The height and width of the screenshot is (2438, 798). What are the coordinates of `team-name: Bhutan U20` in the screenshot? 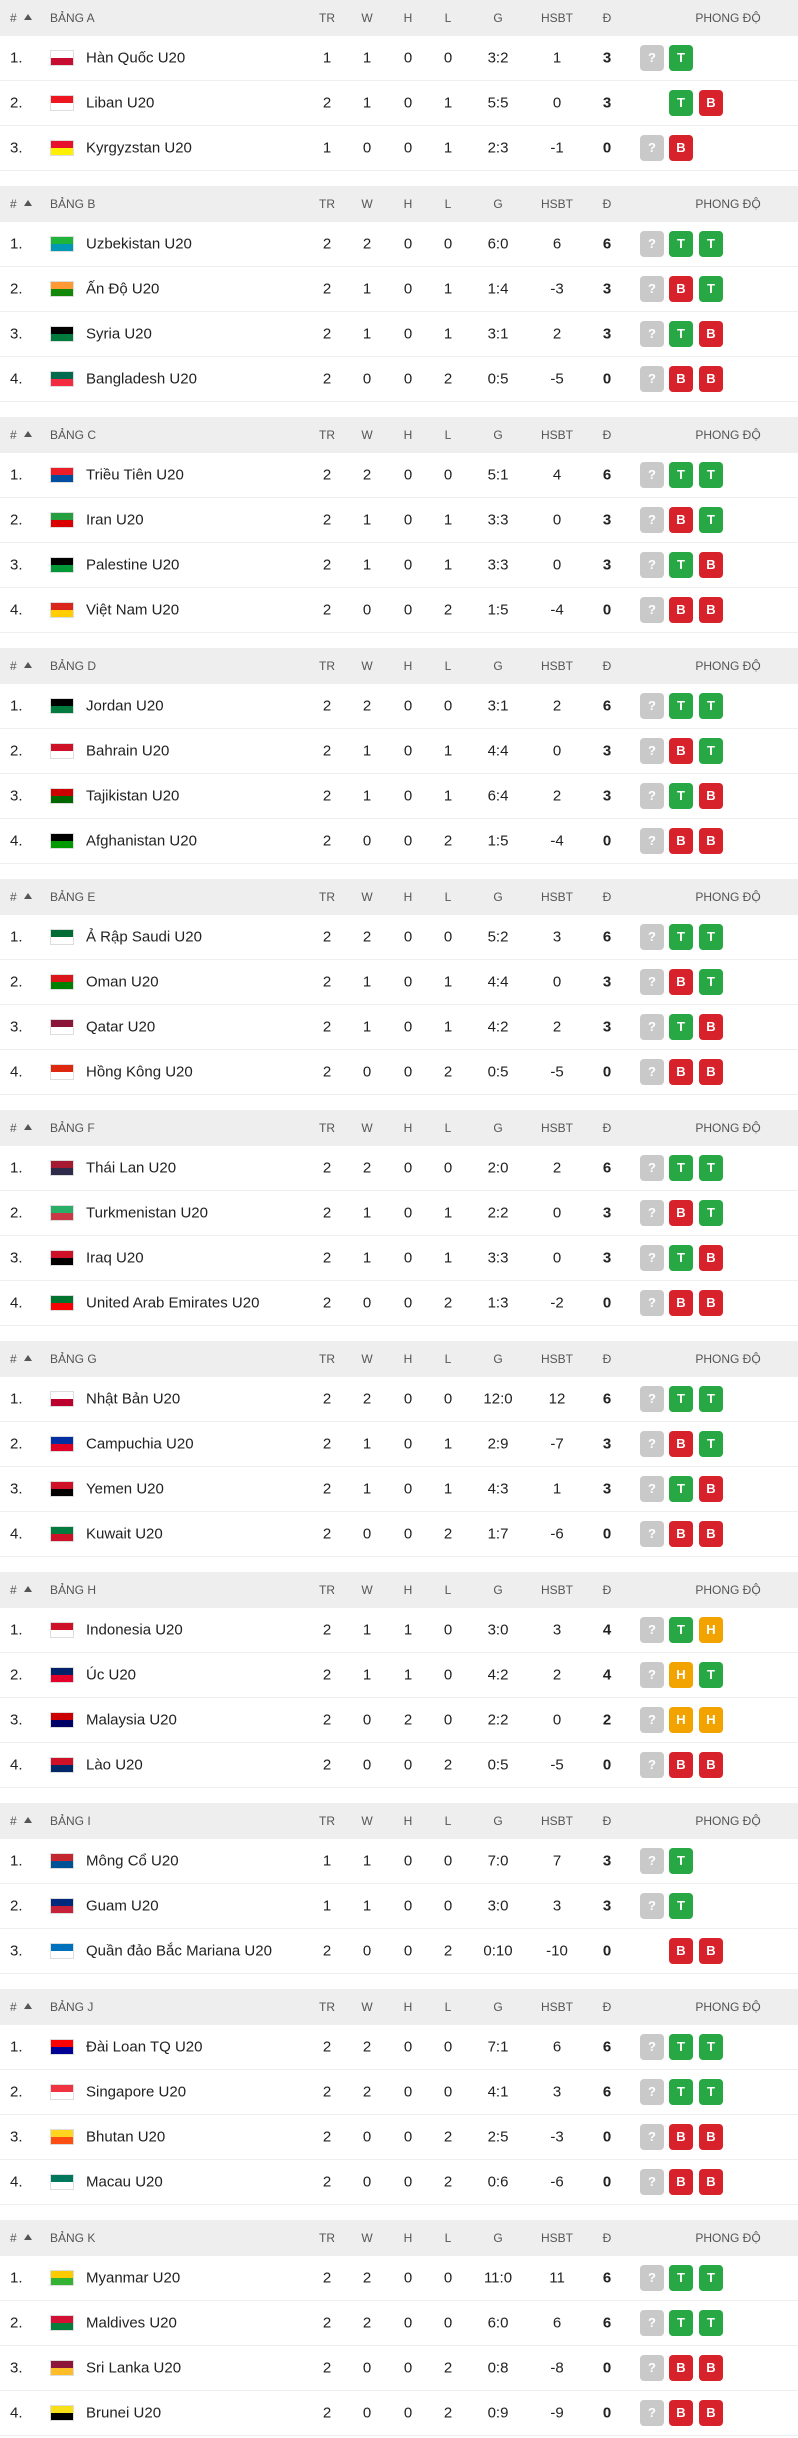 It's located at (126, 2137).